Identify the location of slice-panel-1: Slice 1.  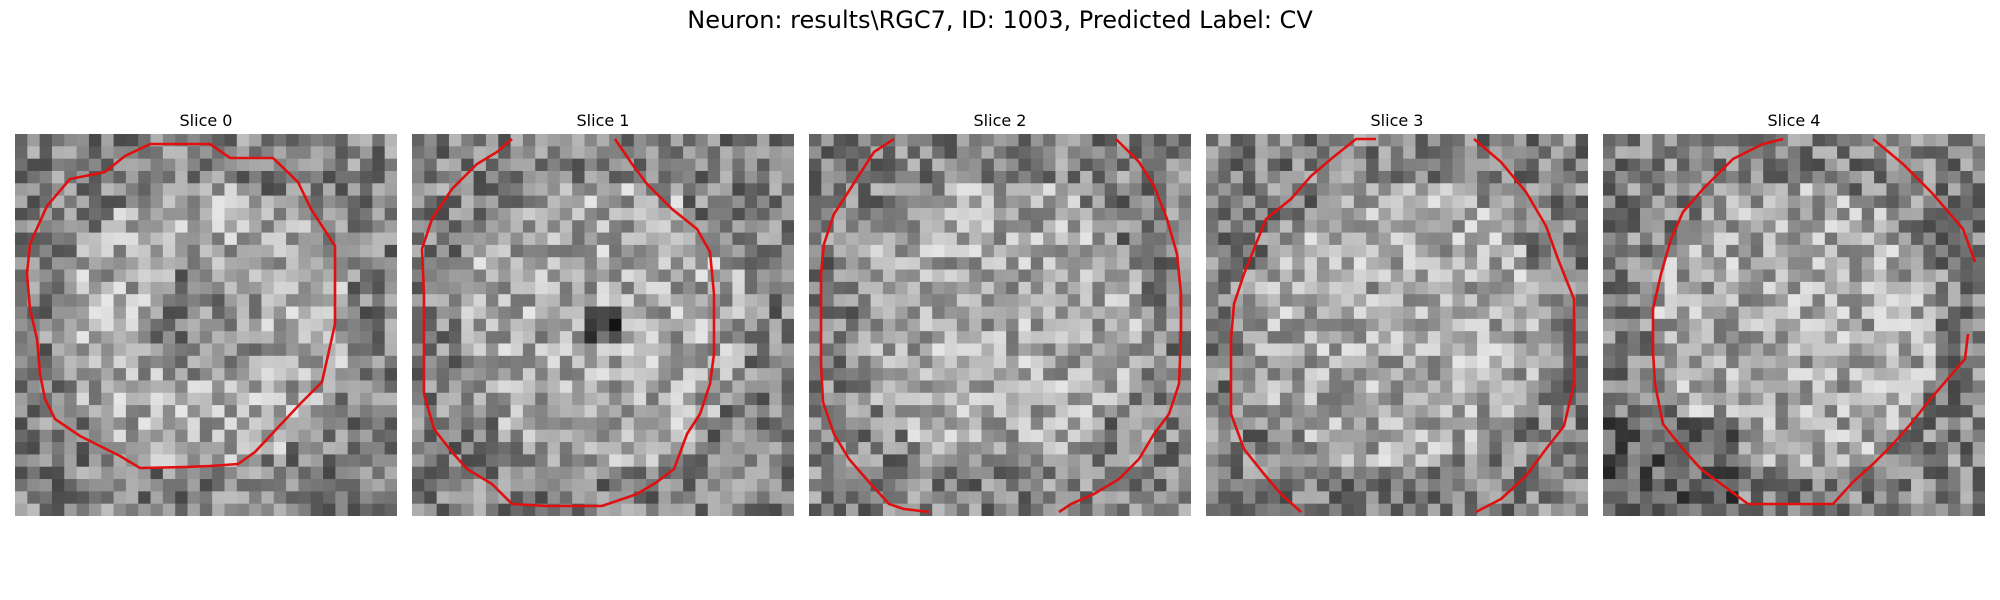
(603, 313).